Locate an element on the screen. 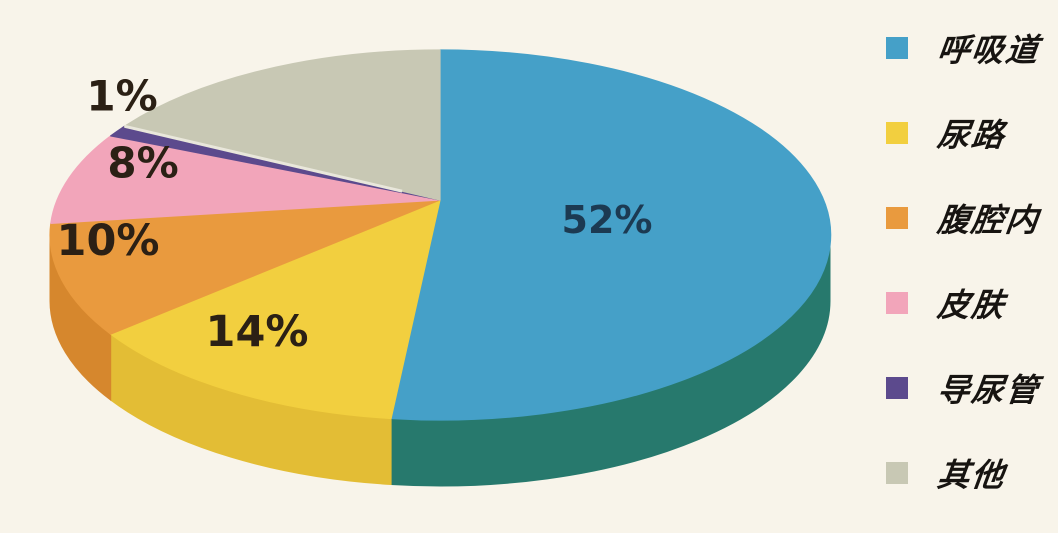  pie-slice-abdominal is located at coordinates (245, 267).